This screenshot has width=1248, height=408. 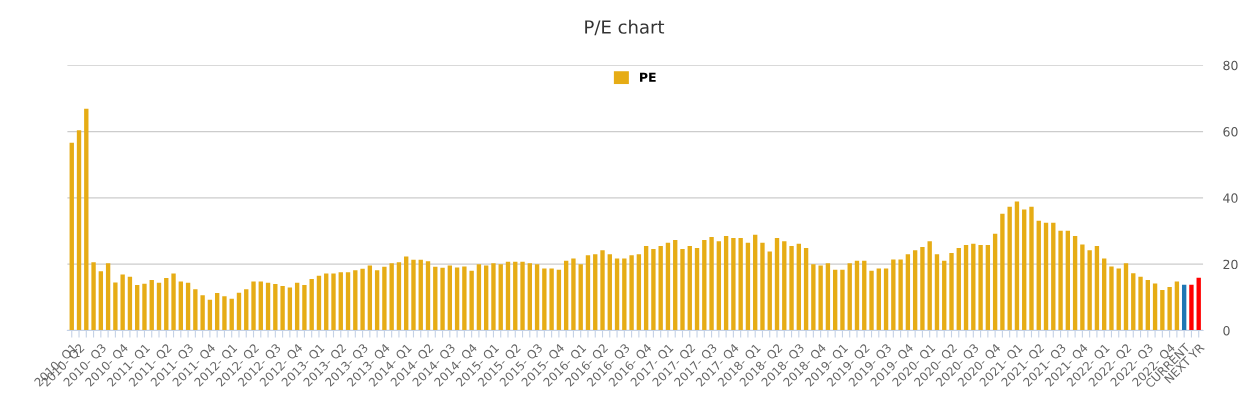 What do you see at coordinates (1230, 132) in the screenshot?
I see `y-tick-label: 60` at bounding box center [1230, 132].